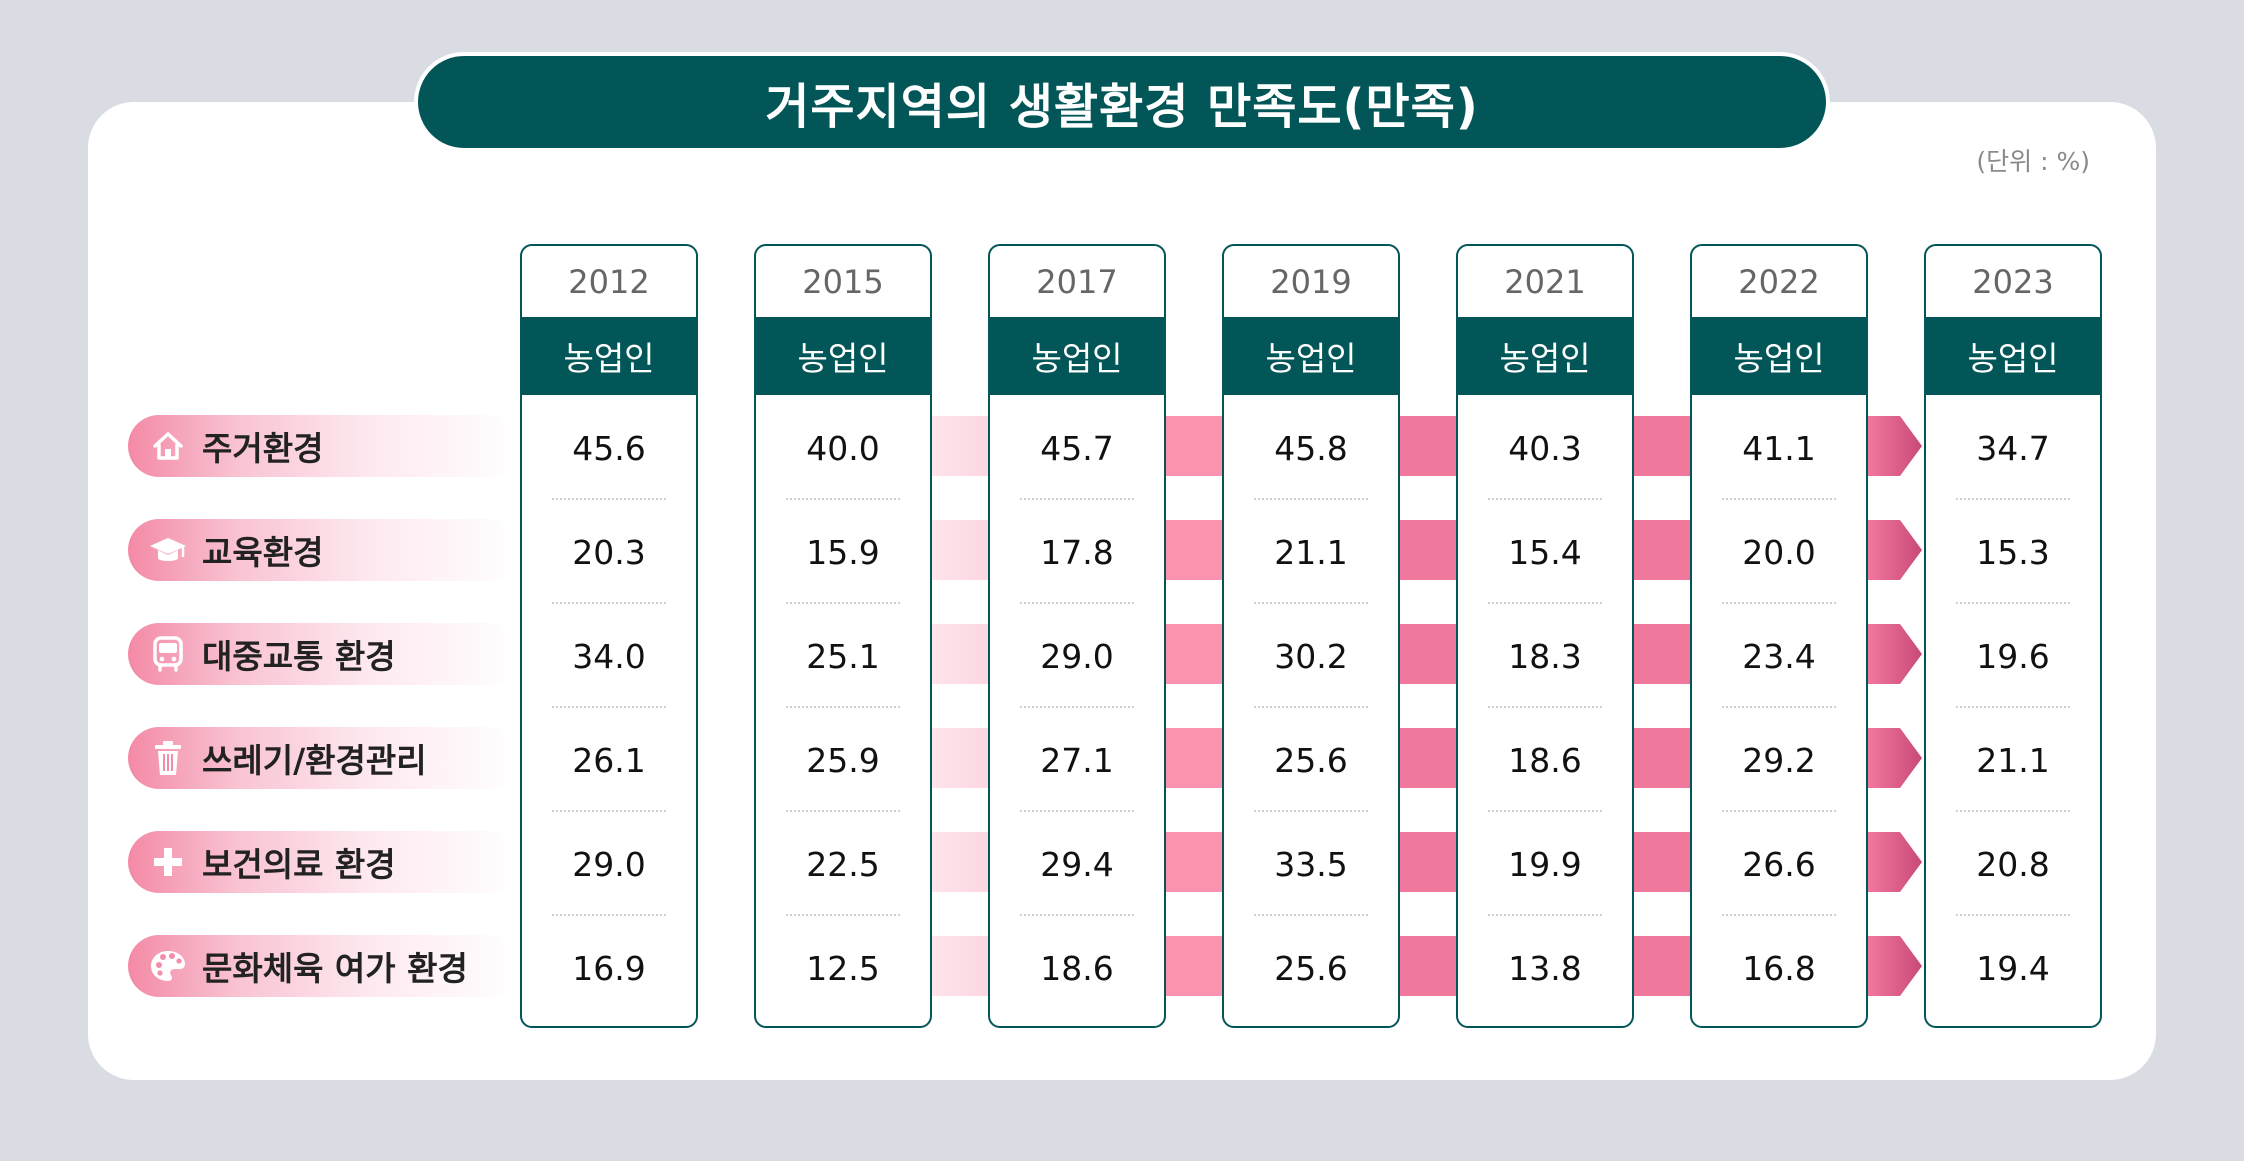 This screenshot has width=2244, height=1161. I want to click on value-cell: 25.1, so click(843, 656).